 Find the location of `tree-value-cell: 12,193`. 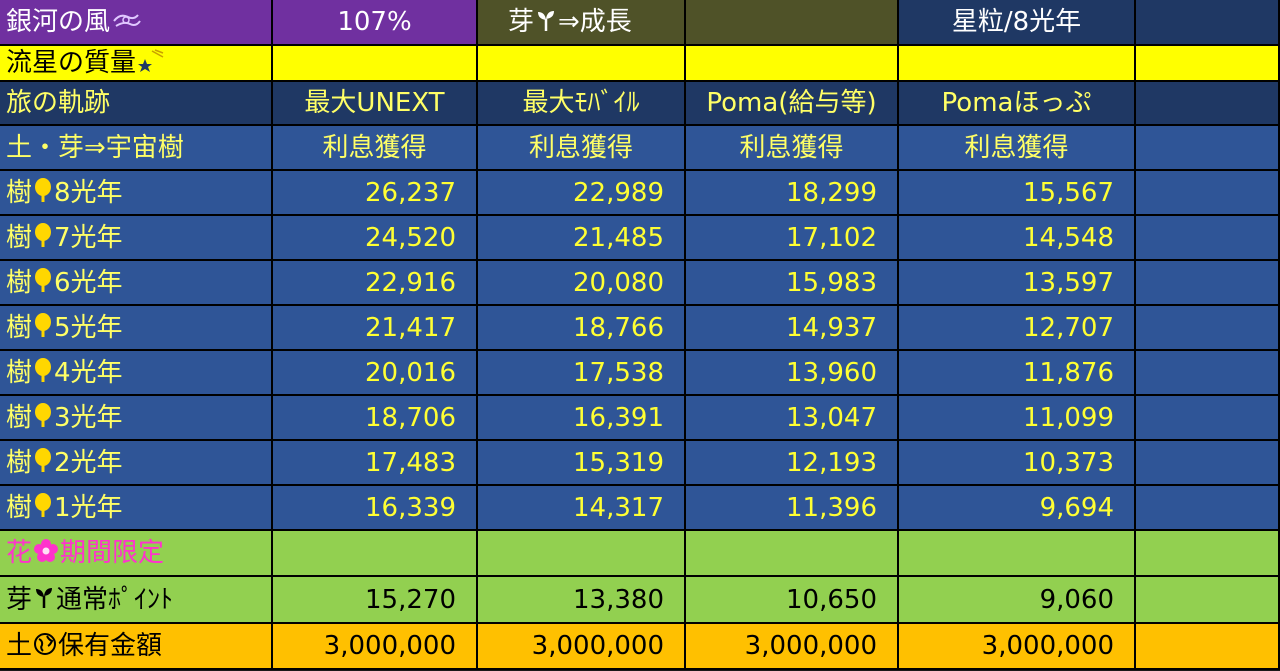

tree-value-cell: 12,193 is located at coordinates (792, 463).